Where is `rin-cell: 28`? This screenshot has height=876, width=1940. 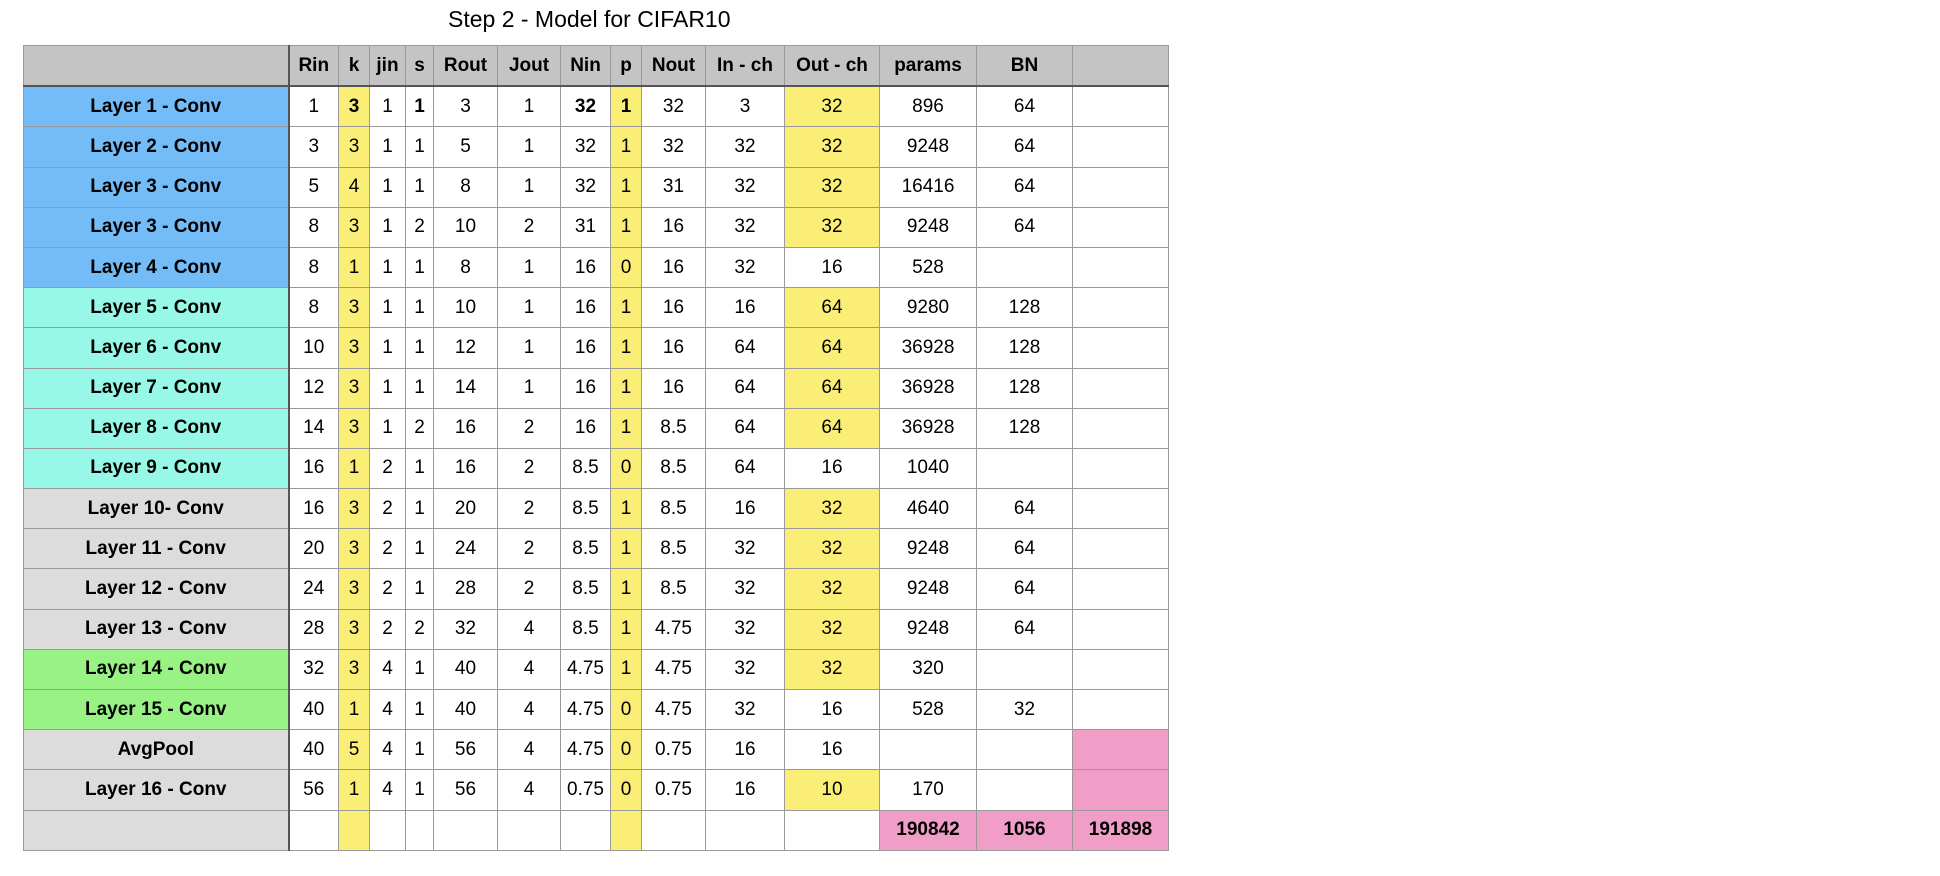 rin-cell: 28 is located at coordinates (313, 629).